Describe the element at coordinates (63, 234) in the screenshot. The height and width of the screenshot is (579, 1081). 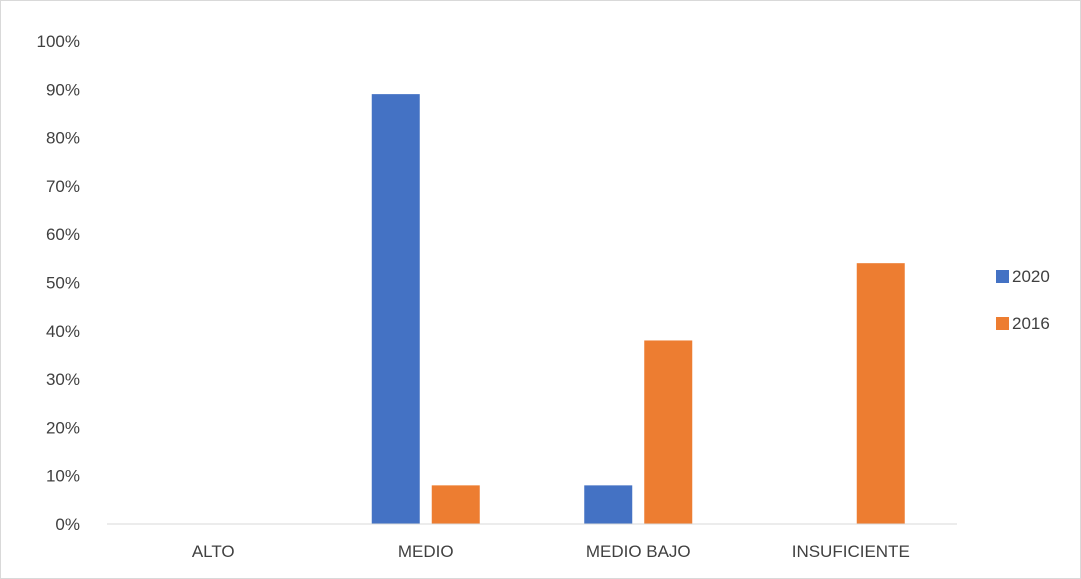
I see `y-tick-label: 60%` at that location.